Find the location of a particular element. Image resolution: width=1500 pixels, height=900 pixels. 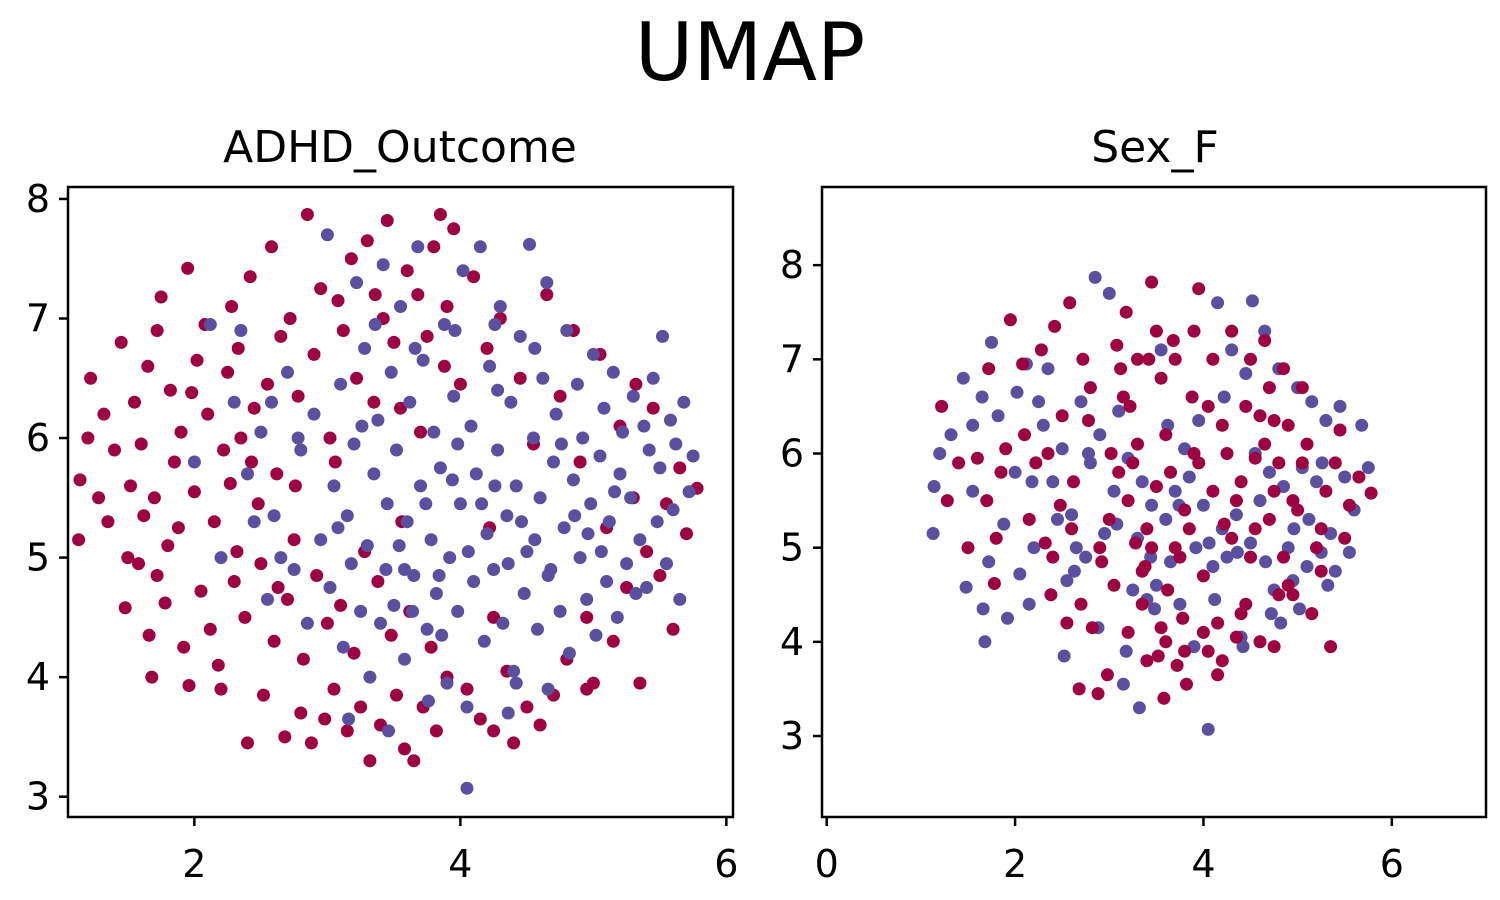

x-tick-label: 0 is located at coordinates (827, 864).